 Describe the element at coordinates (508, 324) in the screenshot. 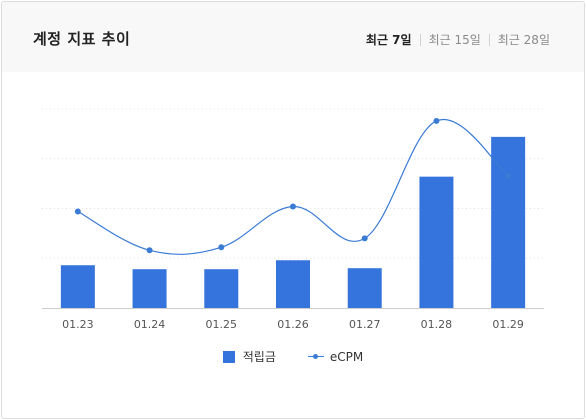

I see `x-tick-label: 01.29` at that location.